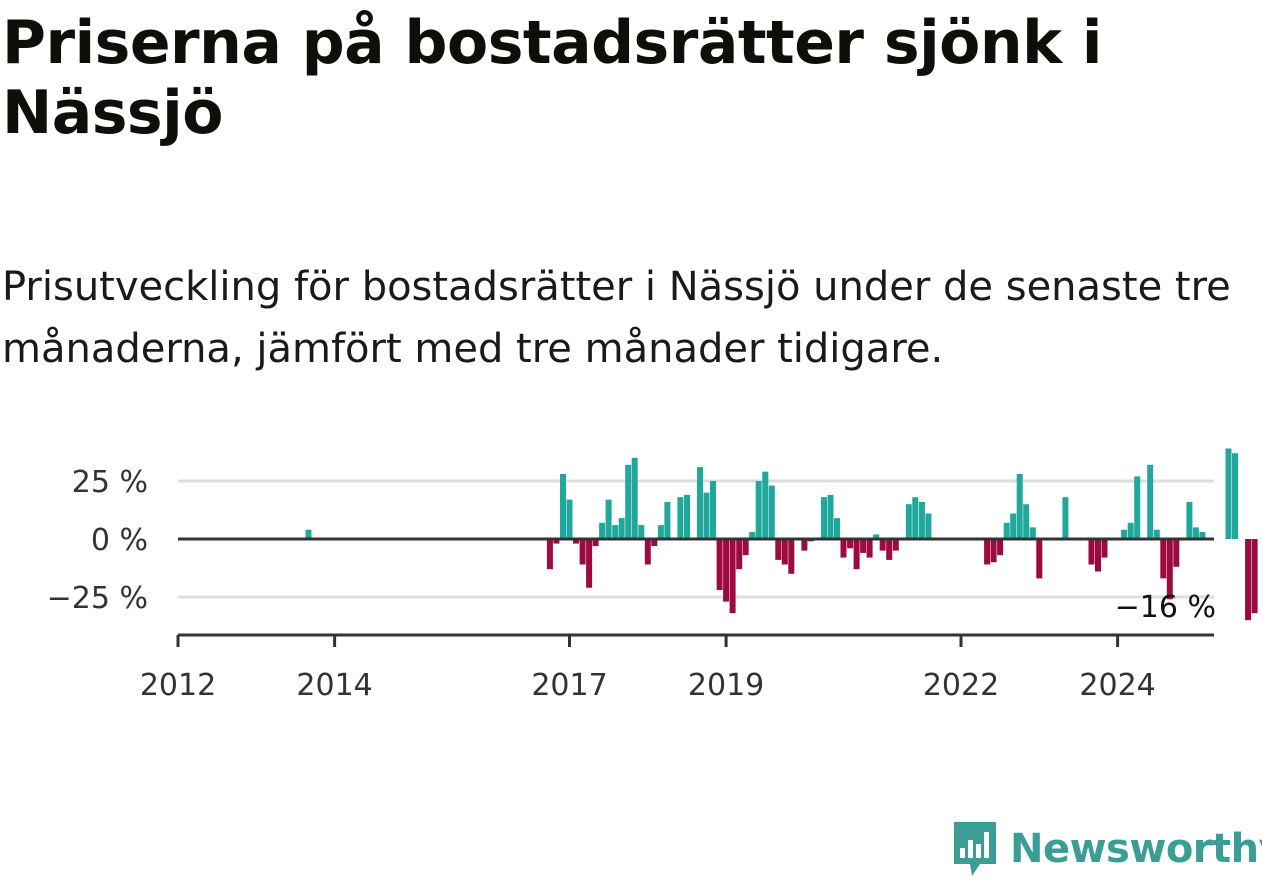  Describe the element at coordinates (961, 685) in the screenshot. I see `x-tick-label: 2022` at that location.